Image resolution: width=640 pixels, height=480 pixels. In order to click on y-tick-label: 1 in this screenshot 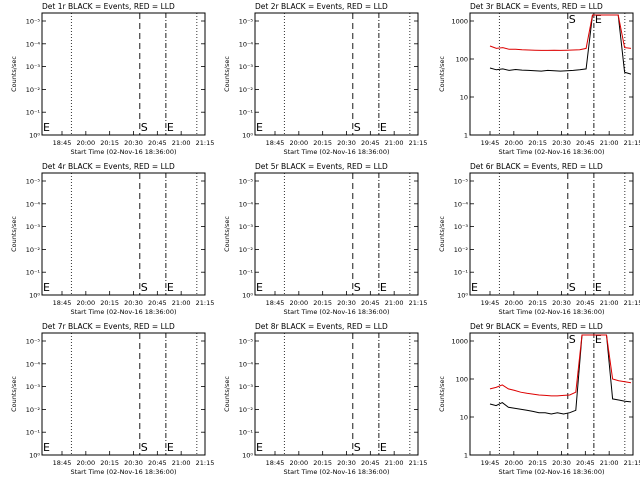, I will do `click(466, 136)`.